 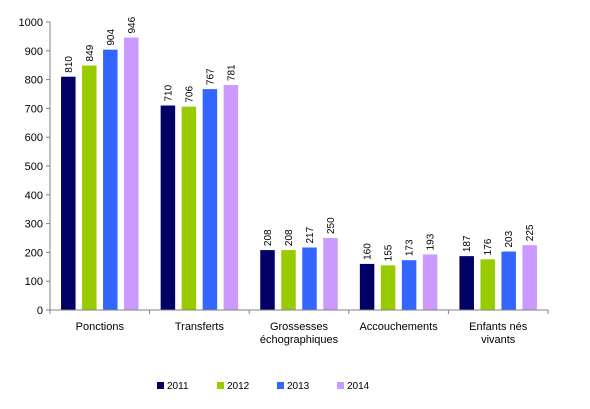 I want to click on x-category-label-line: vivants, so click(x=498, y=340).